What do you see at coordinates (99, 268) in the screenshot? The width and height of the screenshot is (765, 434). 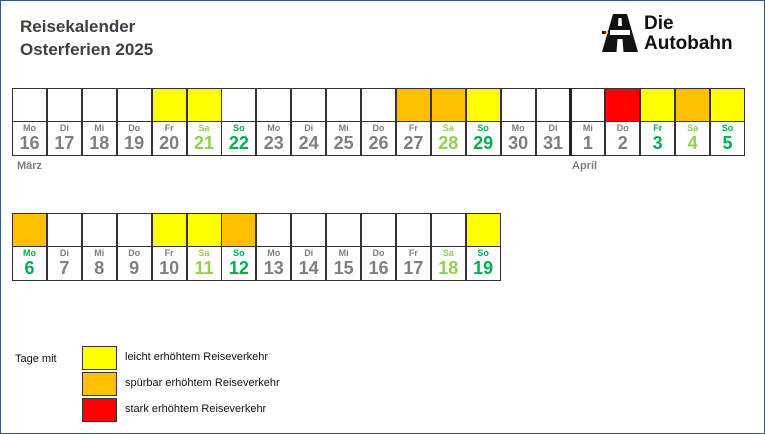 I see `day-number: 8` at bounding box center [99, 268].